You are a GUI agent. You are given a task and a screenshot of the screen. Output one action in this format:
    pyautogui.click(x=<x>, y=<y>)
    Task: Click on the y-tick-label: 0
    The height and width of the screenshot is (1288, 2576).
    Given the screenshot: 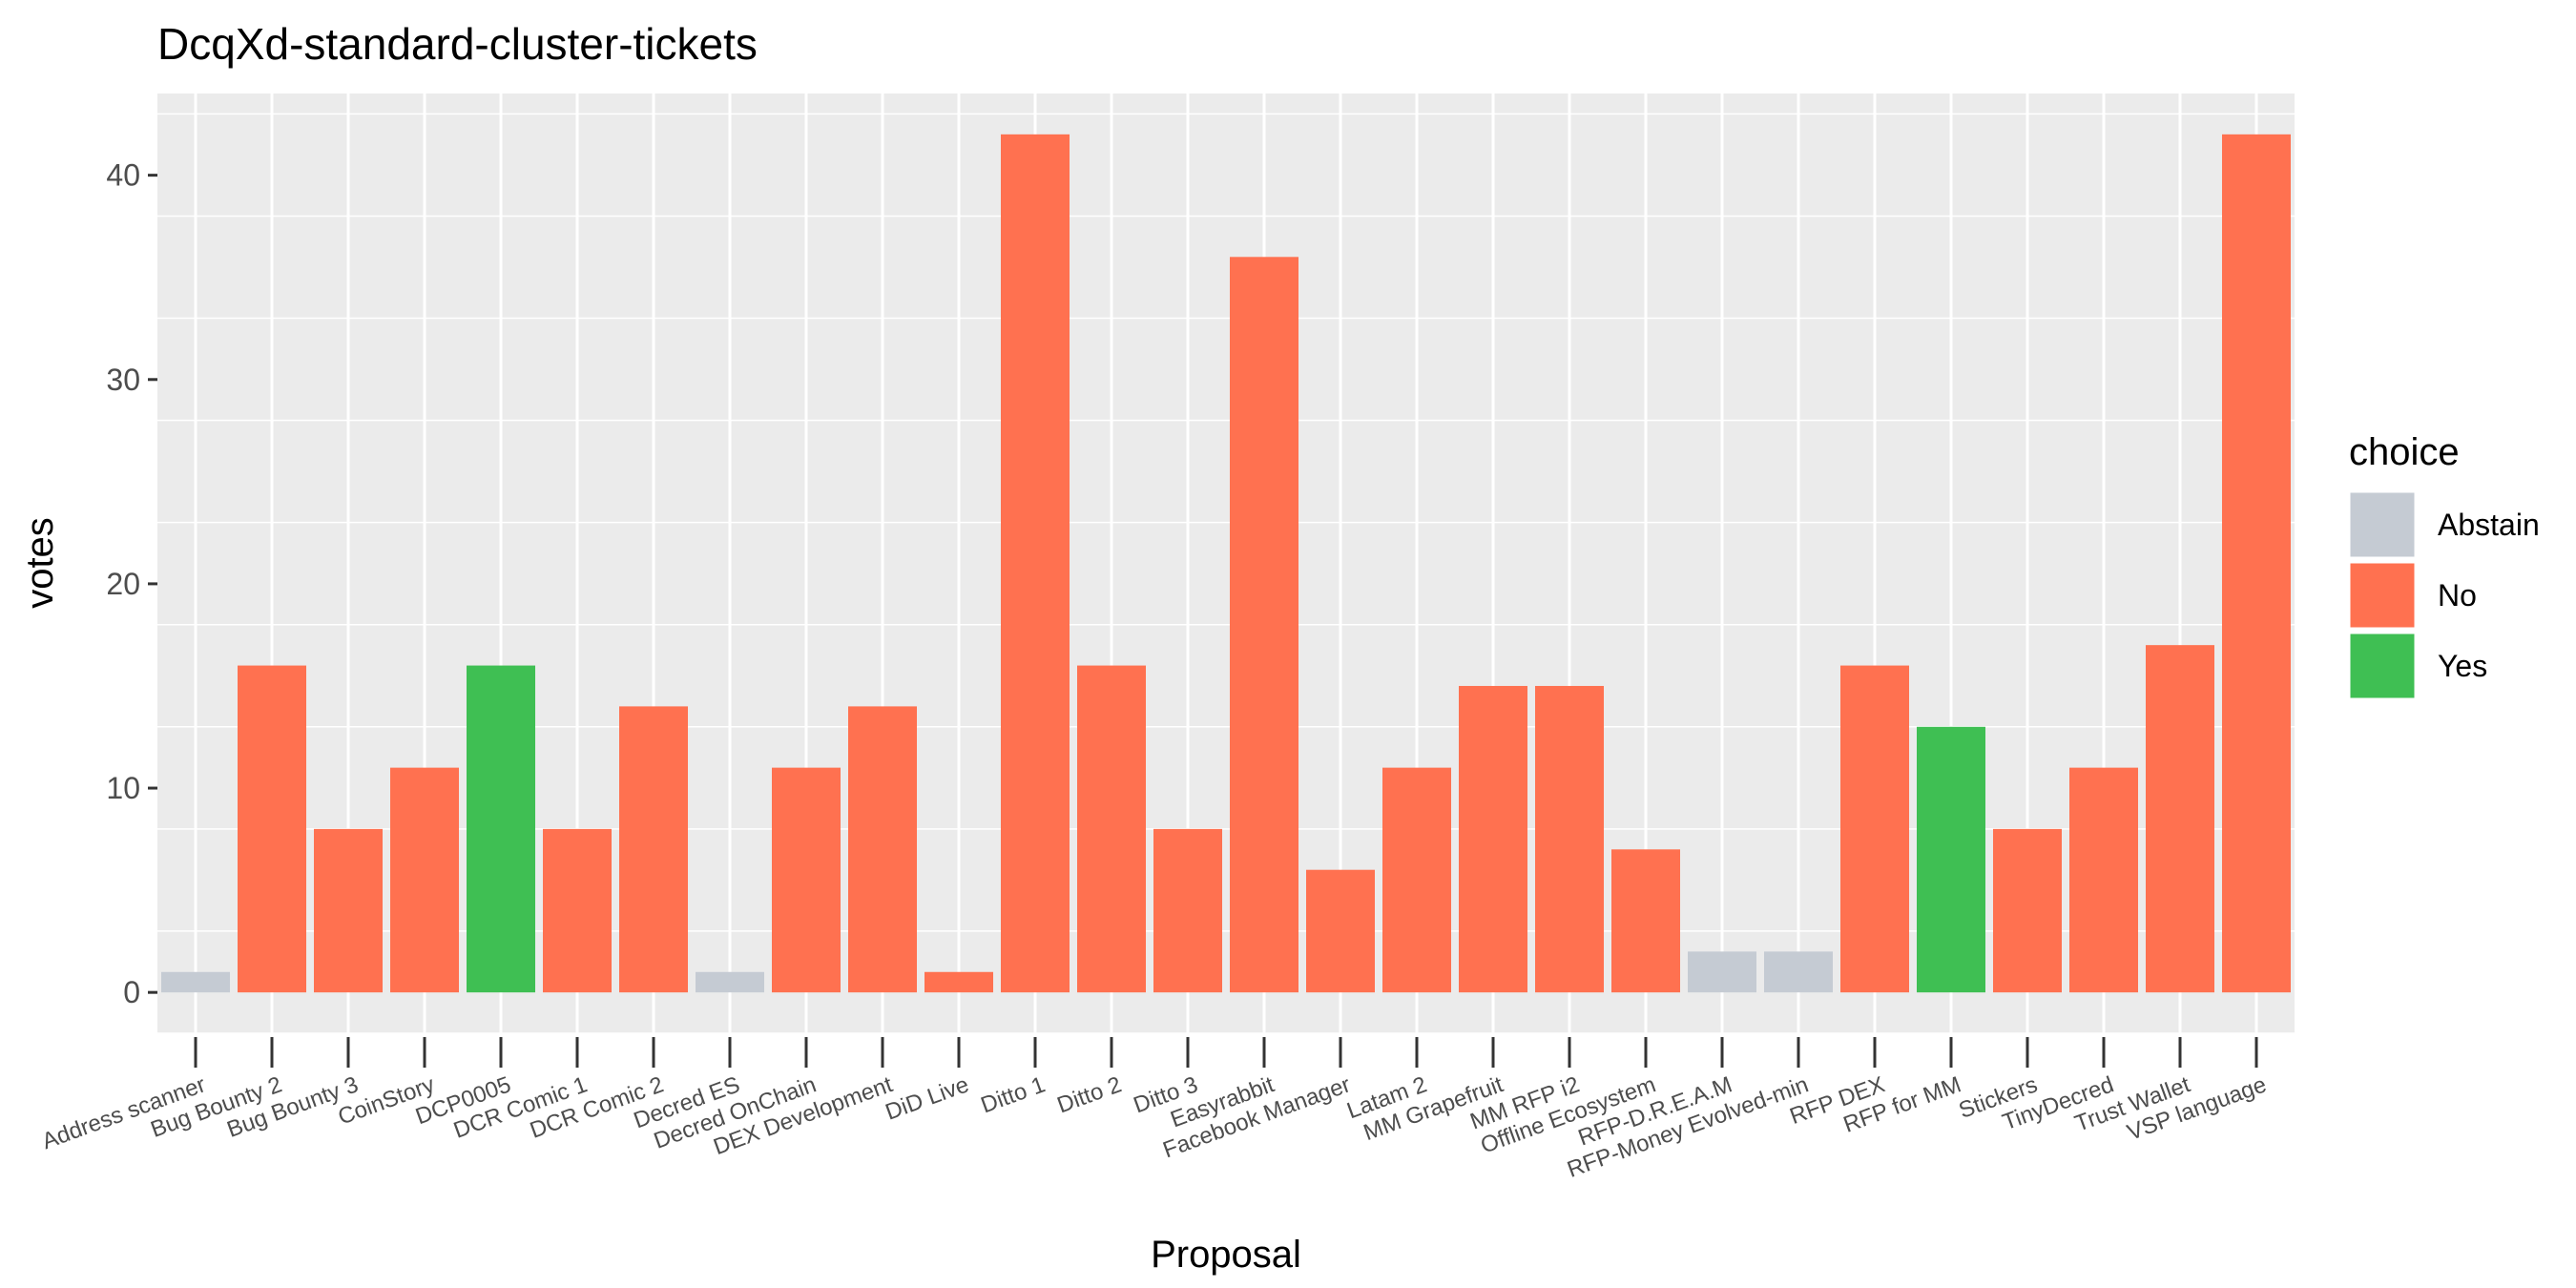 What is the action you would take?
    pyautogui.click(x=131, y=992)
    